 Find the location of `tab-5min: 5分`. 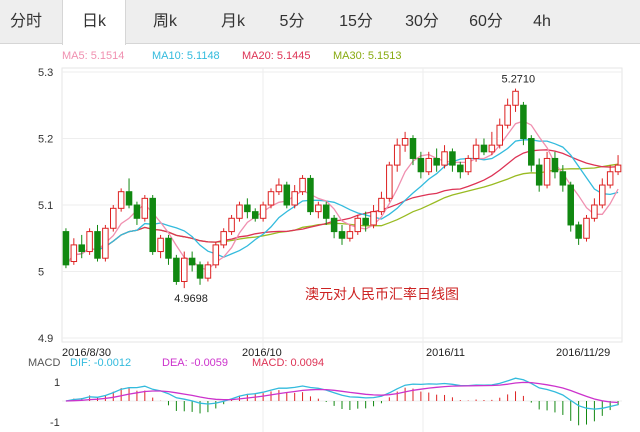

tab-5min: 5分 is located at coordinates (292, 21).